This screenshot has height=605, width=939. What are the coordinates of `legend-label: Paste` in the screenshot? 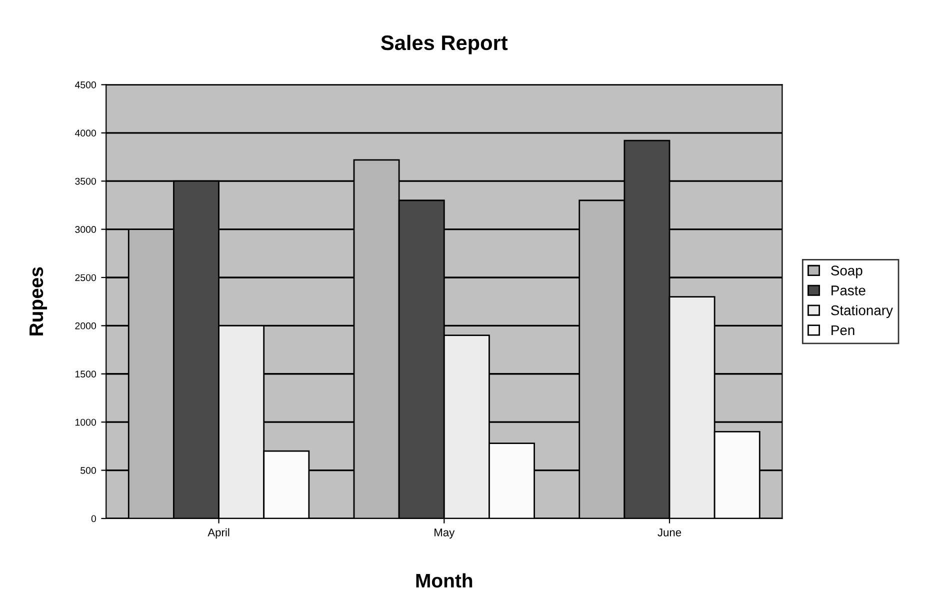 It's located at (849, 291).